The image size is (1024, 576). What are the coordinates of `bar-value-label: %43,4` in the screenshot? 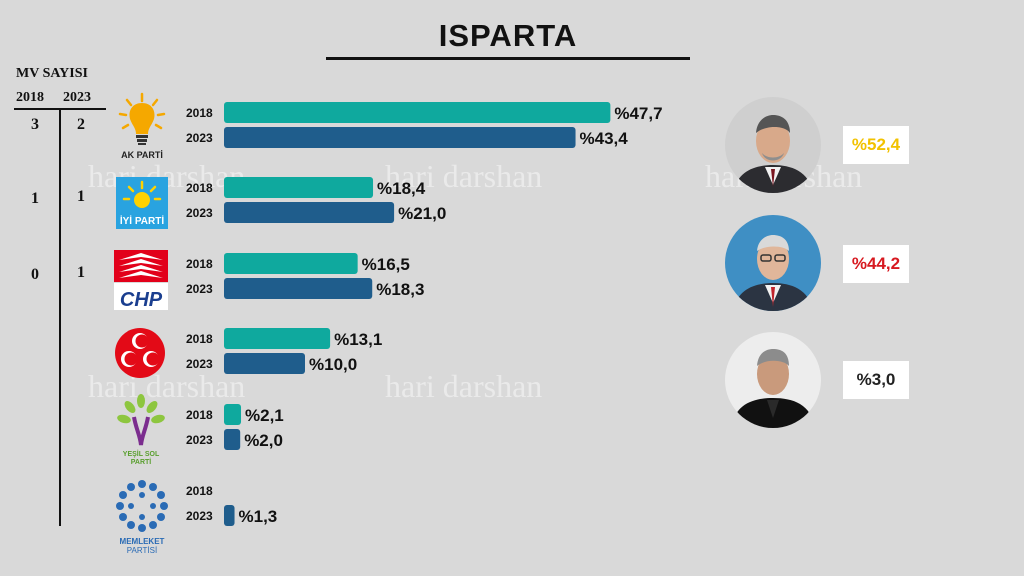 It's located at (604, 138).